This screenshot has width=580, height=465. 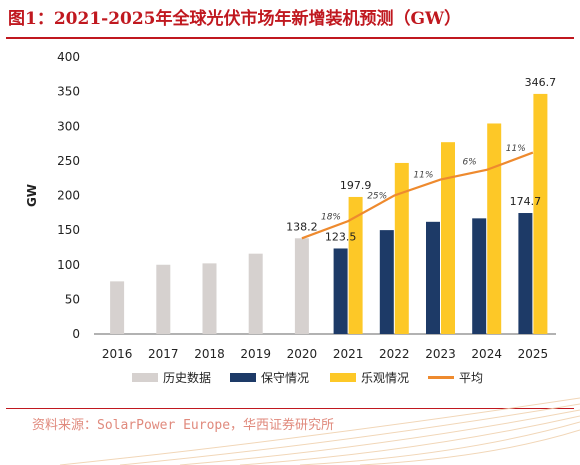 I want to click on chart-legend: 历史数据 保守情况 乐观情况 平均, so click(x=290, y=379).